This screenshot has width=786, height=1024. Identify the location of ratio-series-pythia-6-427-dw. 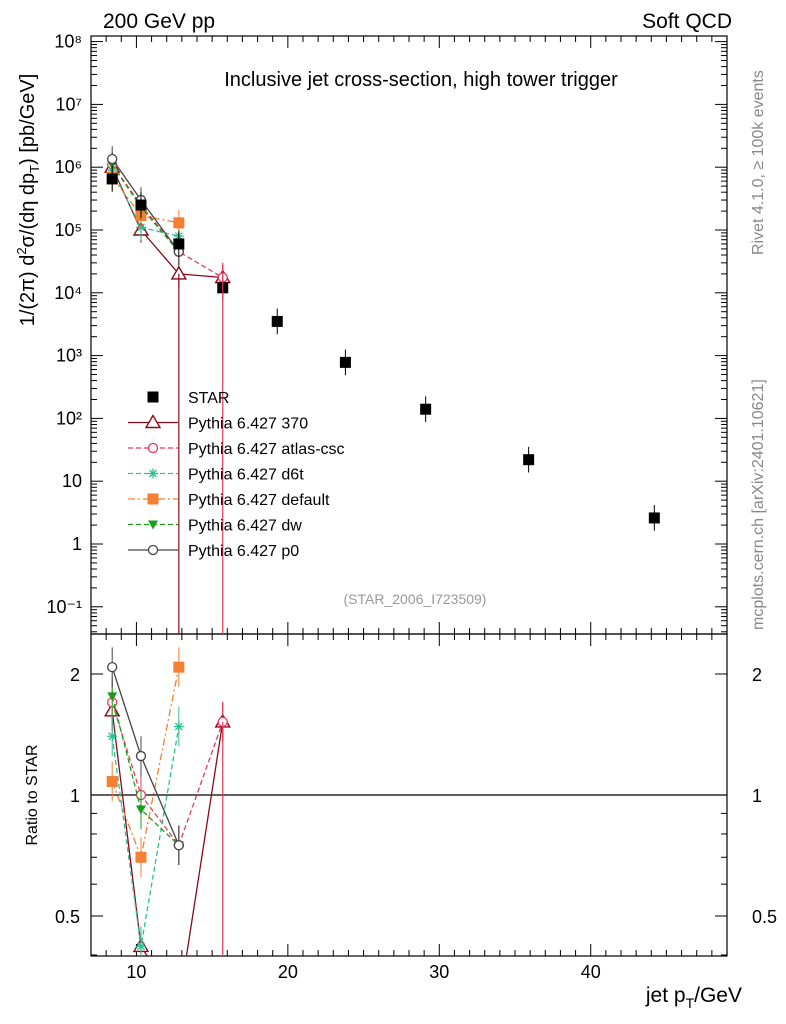
(145, 771).